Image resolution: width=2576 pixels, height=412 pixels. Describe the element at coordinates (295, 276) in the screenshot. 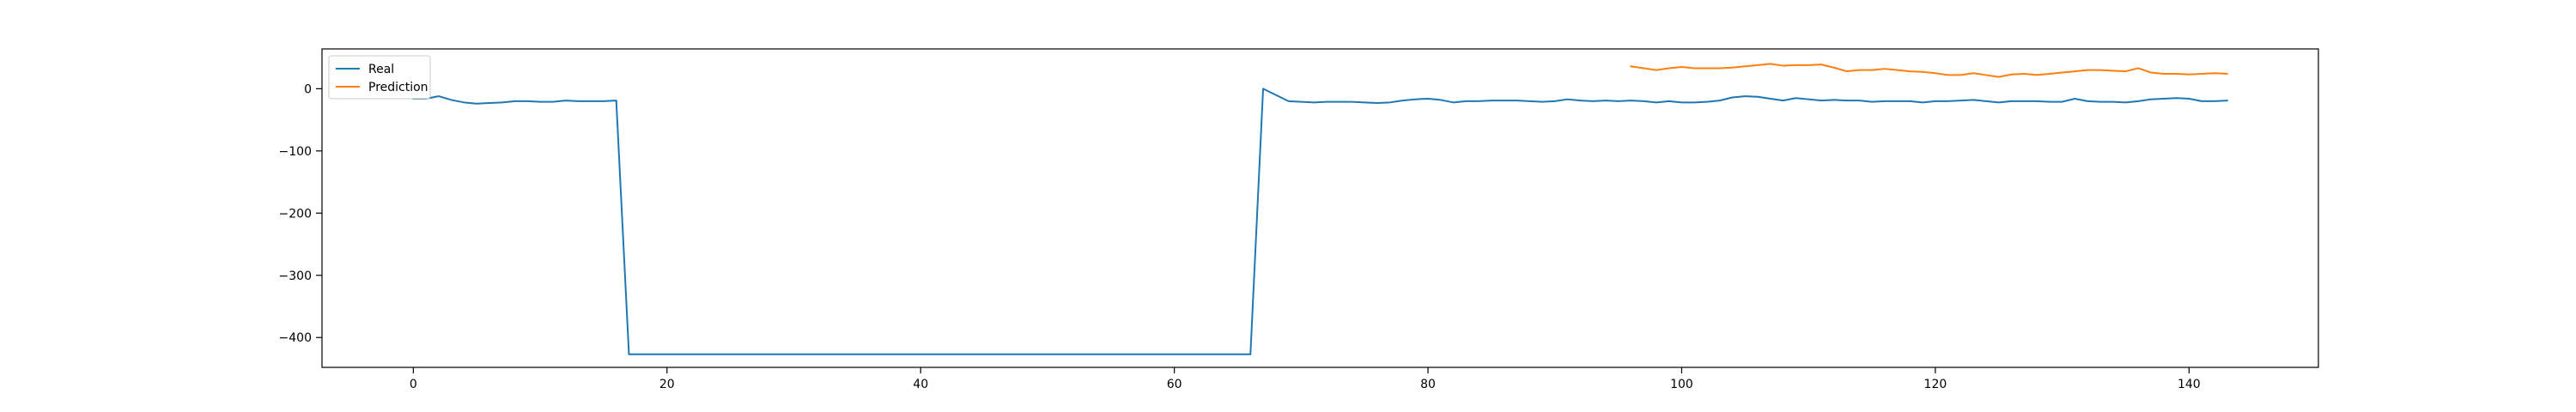

I see `y-tick-label: −300` at that location.